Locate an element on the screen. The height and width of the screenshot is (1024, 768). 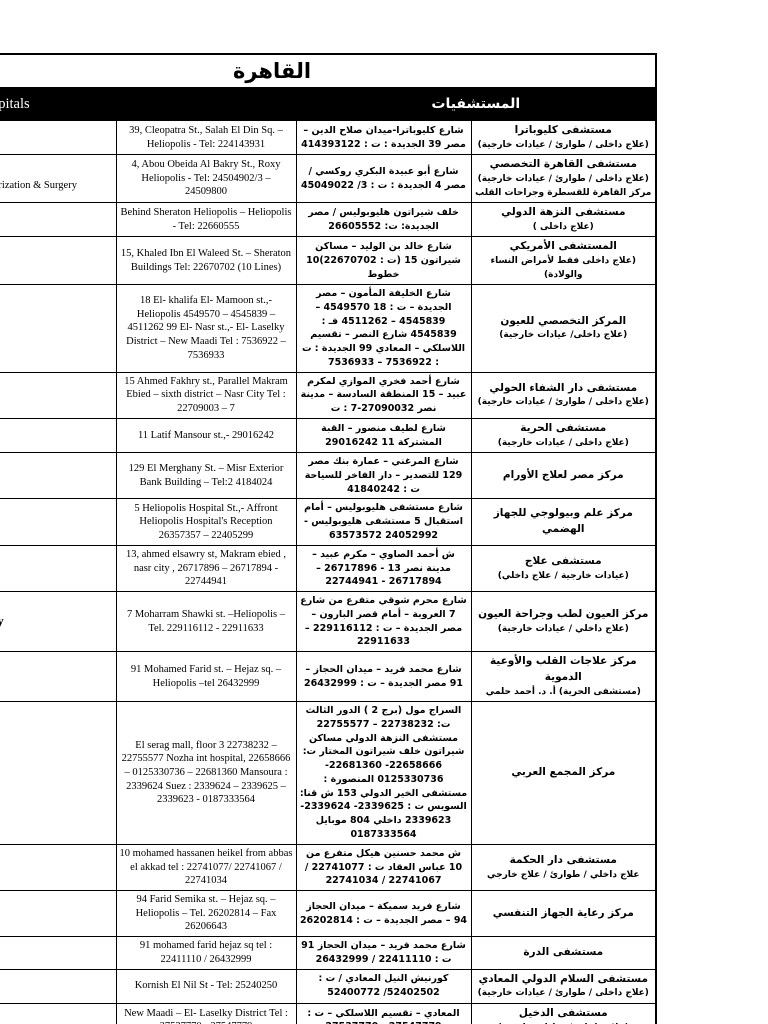
hospital-name-en-main: ...or Ophthalmology is located at coordinates (2, 621).